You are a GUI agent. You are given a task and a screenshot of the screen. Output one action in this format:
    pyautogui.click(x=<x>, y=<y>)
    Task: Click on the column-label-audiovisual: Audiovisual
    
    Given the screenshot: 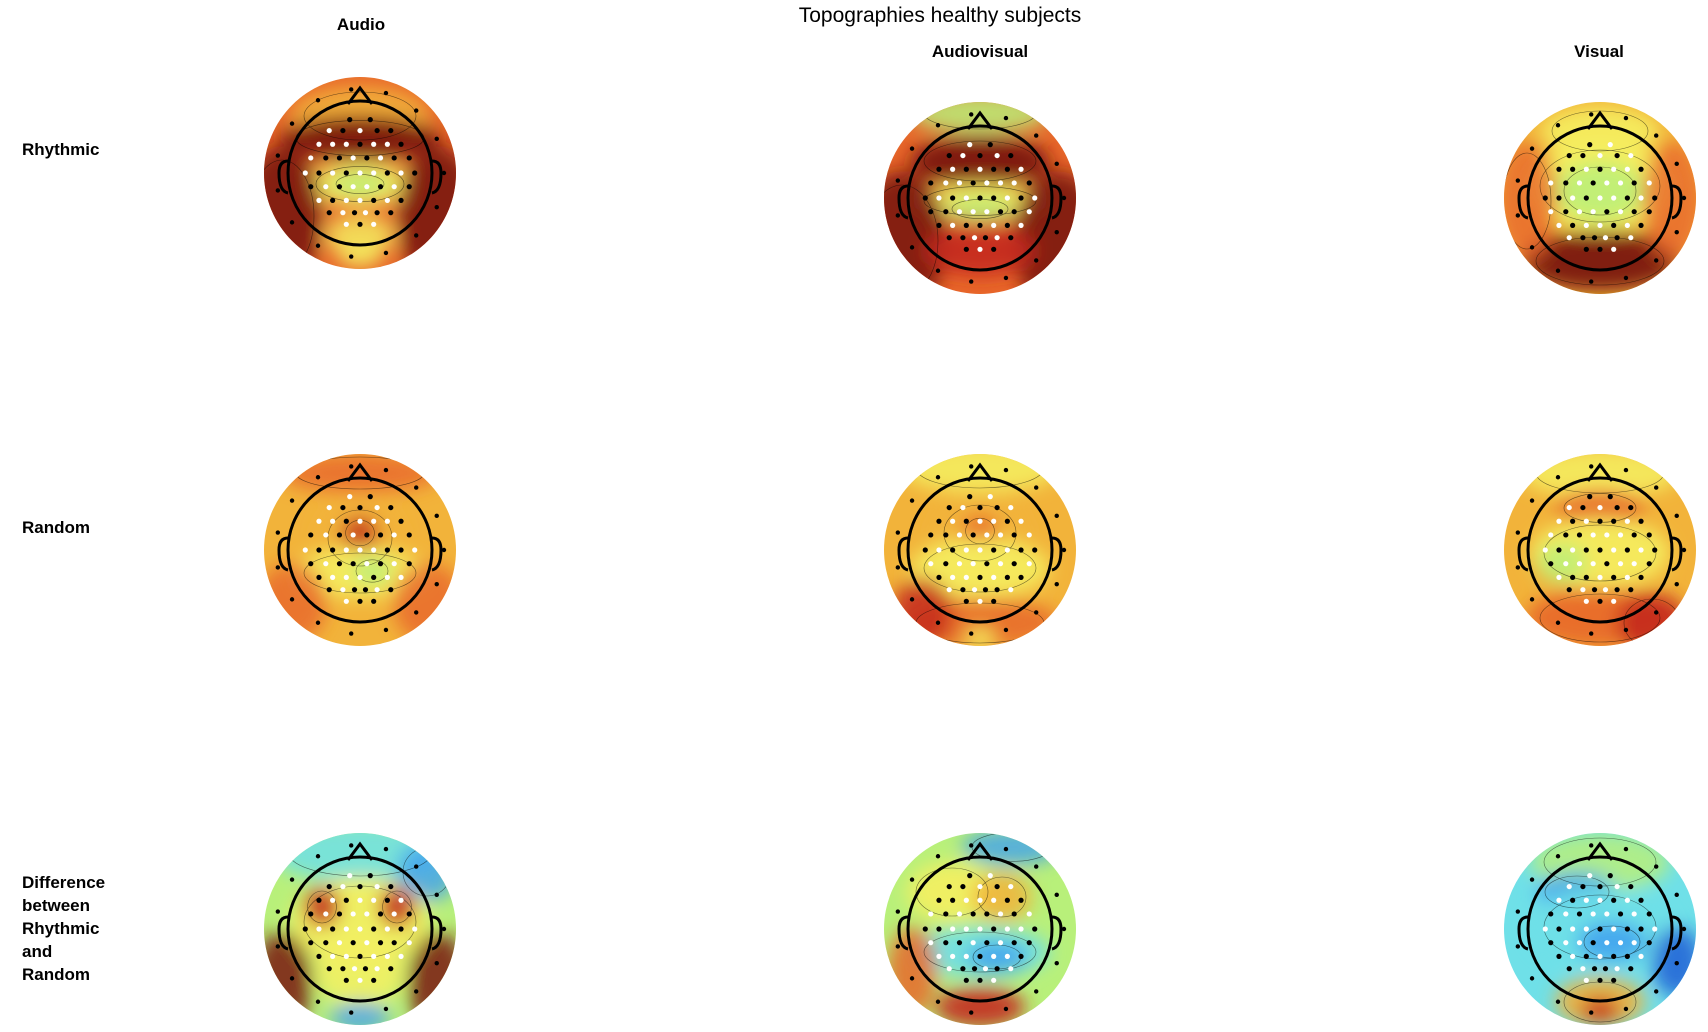 What is the action you would take?
    pyautogui.click(x=980, y=51)
    